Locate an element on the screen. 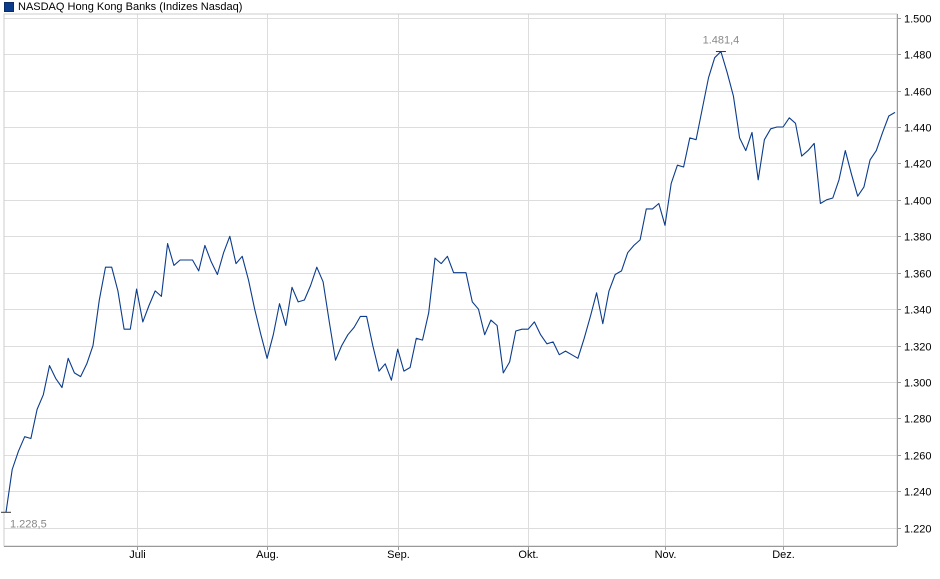  y-tick-label: 1.380 is located at coordinates (918, 238).